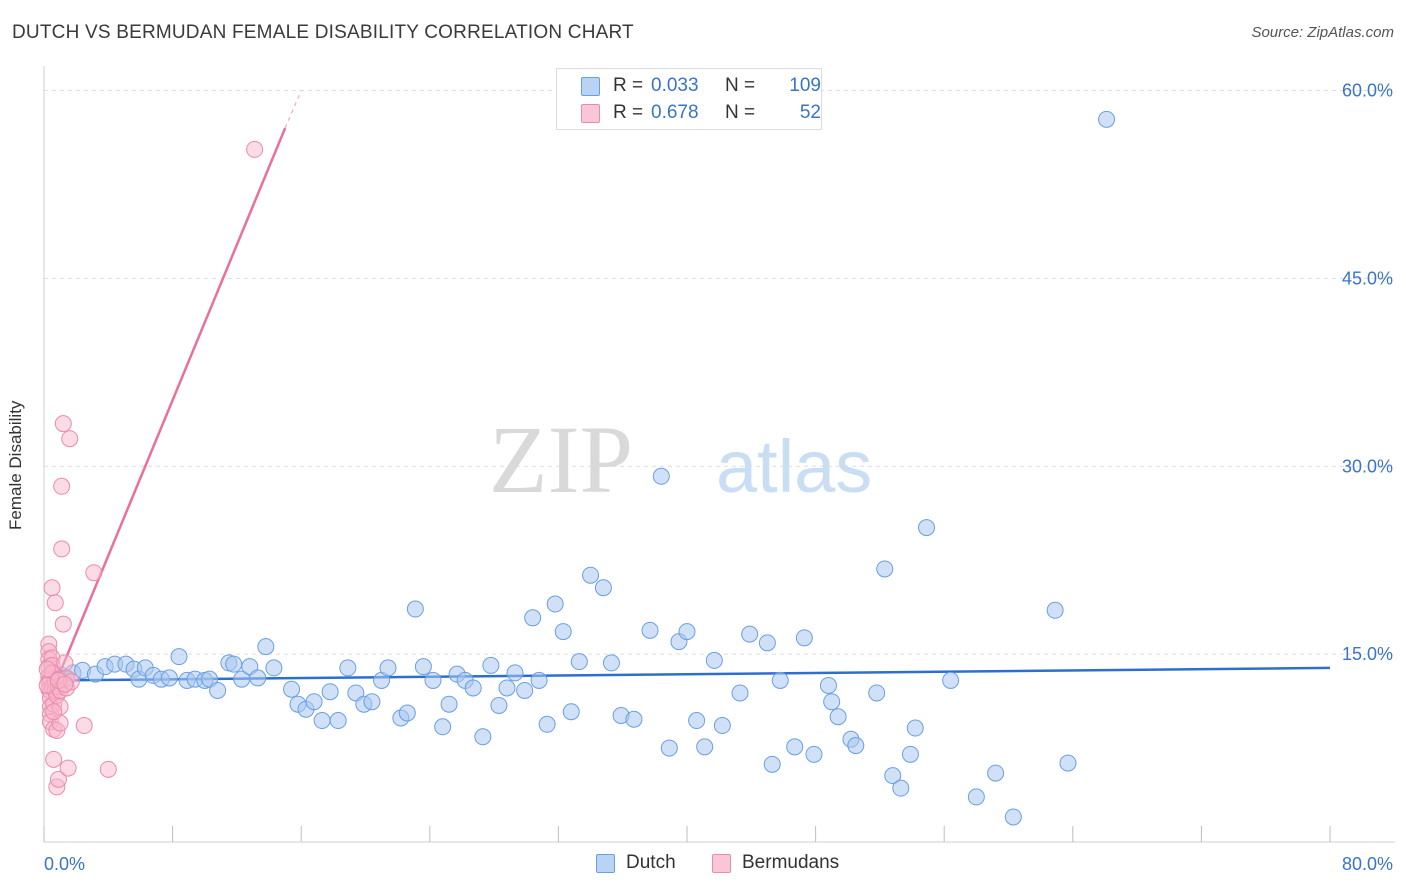  Describe the element at coordinates (1367, 654) in the screenshot. I see `y-tick-label: 15.0%` at that location.